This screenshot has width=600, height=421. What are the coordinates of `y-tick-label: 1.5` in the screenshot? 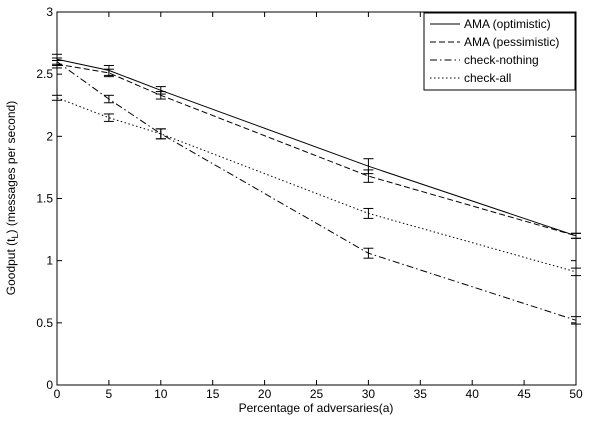 It's located at (44, 199).